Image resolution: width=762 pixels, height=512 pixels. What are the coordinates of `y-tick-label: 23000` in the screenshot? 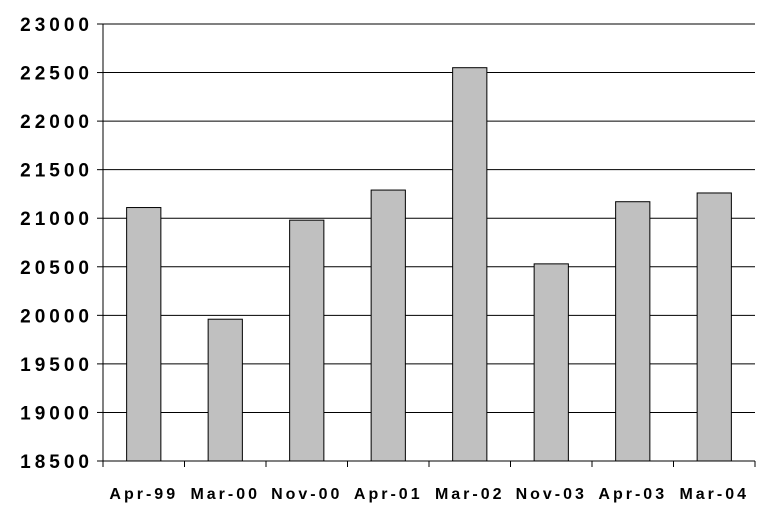 It's located at (56, 25).